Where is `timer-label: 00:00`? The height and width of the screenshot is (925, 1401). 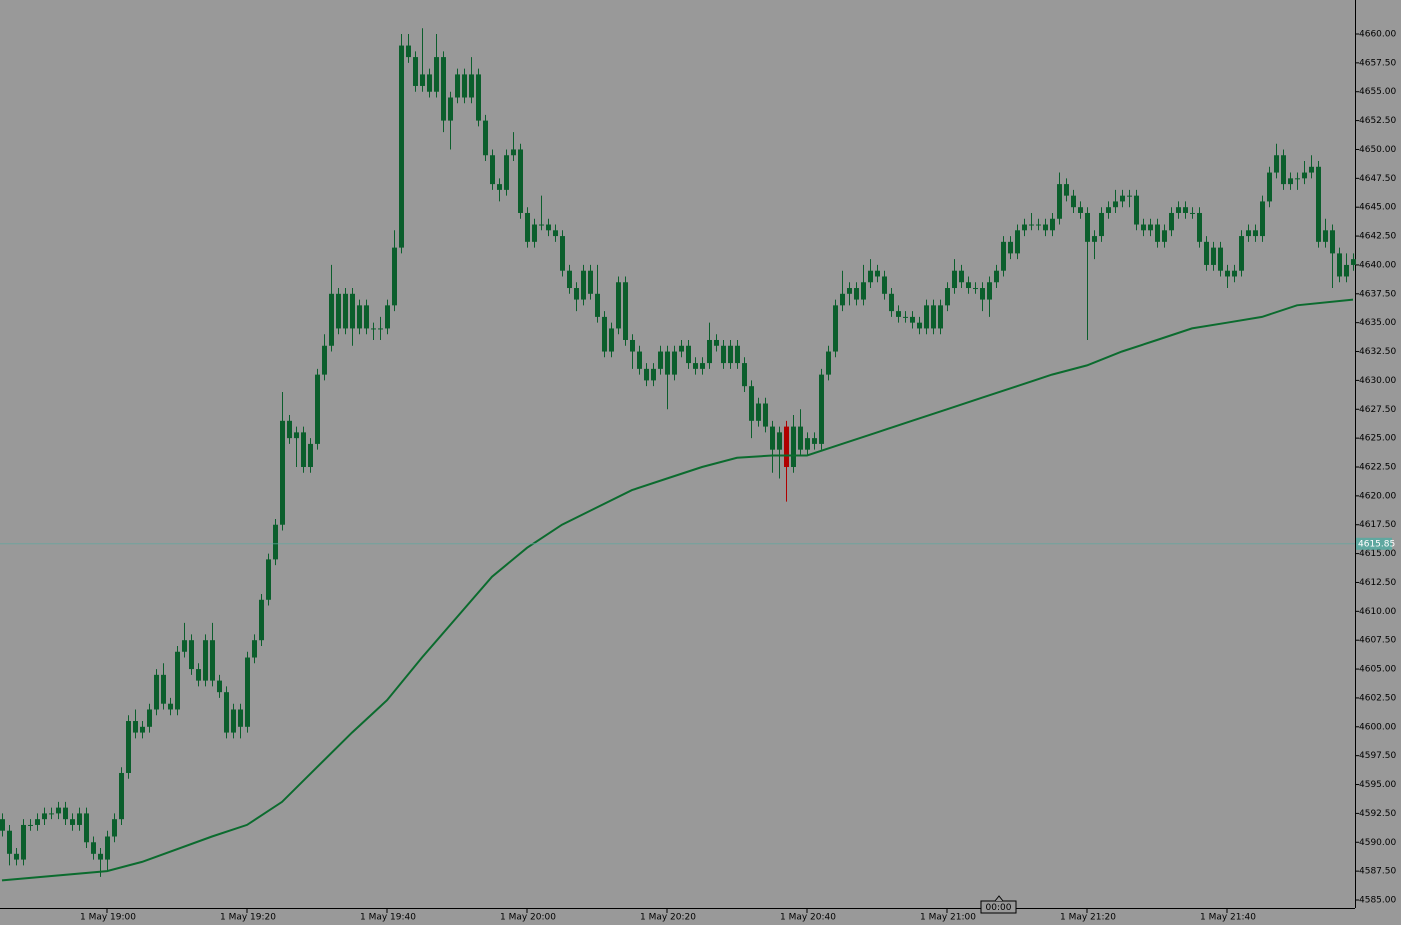 timer-label: 00:00 is located at coordinates (999, 908).